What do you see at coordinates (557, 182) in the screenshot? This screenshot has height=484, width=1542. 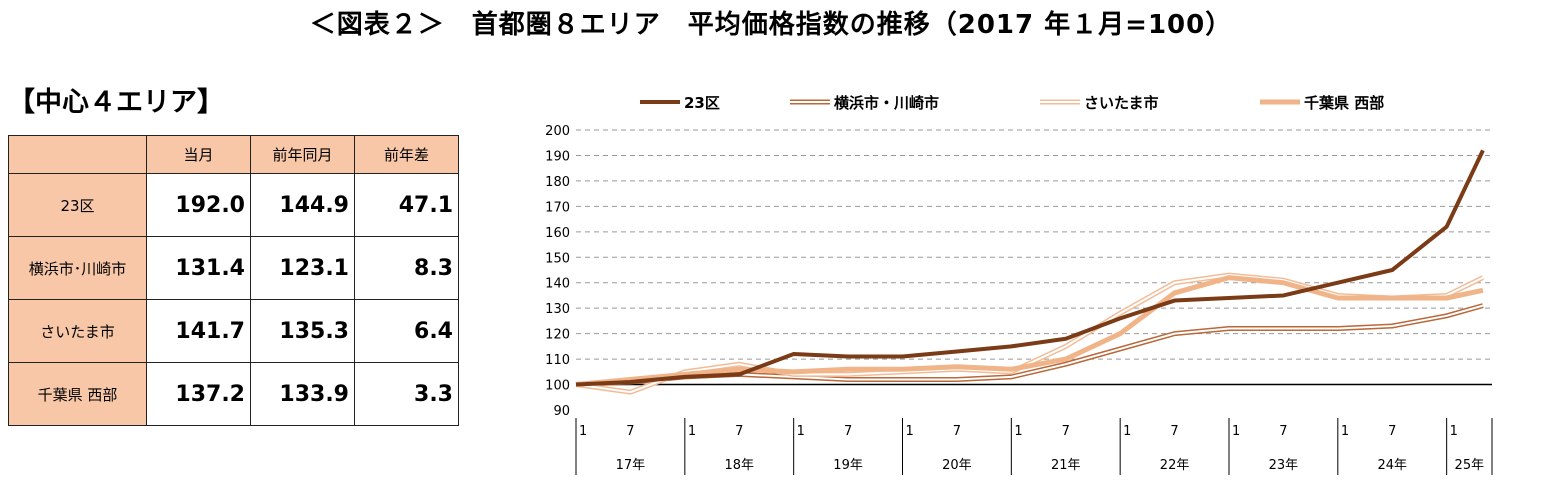 I see `y-tick-label: 180` at bounding box center [557, 182].